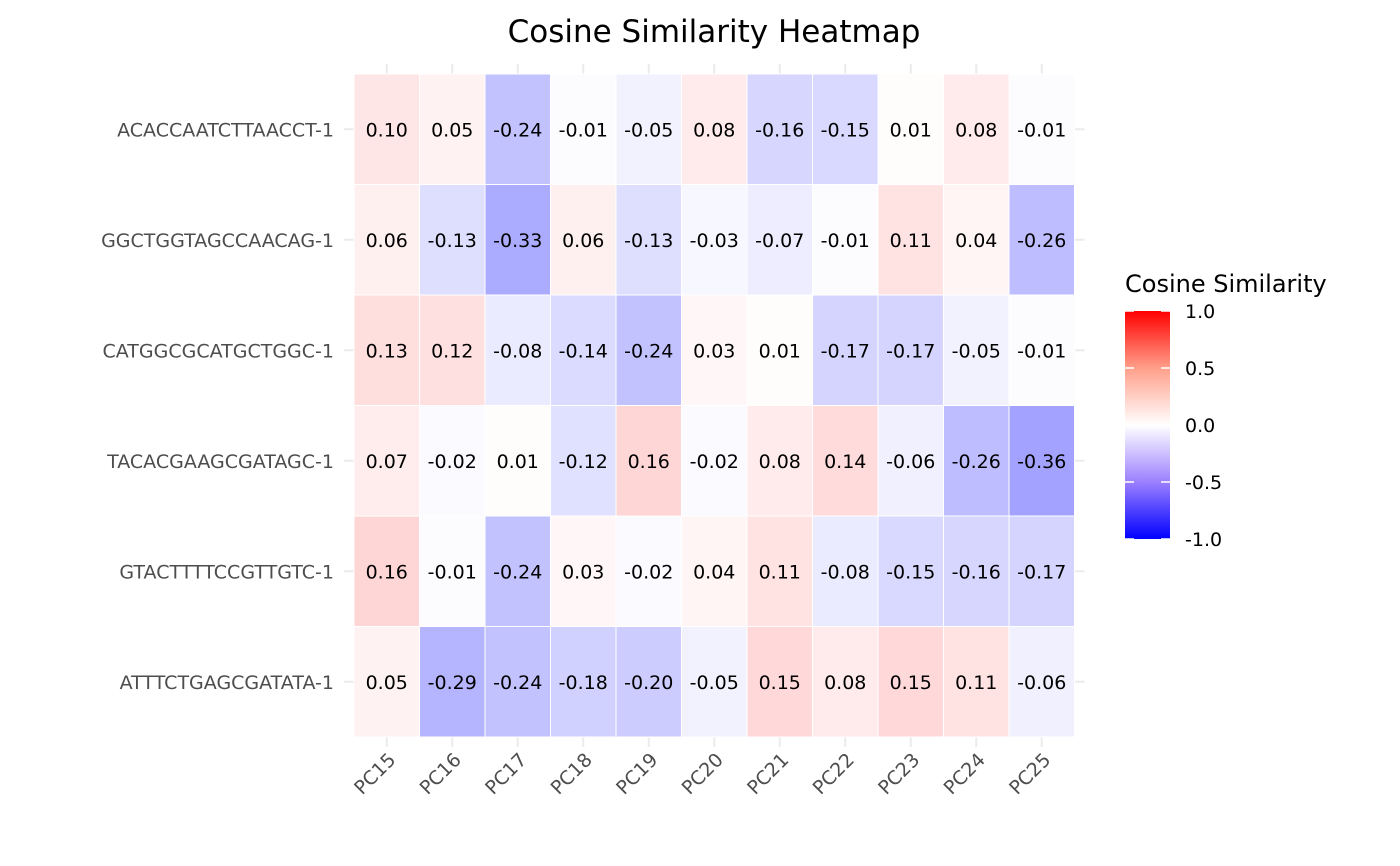  What do you see at coordinates (226, 572) in the screenshot?
I see `y-tick-label: GTACTTTTCCGTTGTC-1` at bounding box center [226, 572].